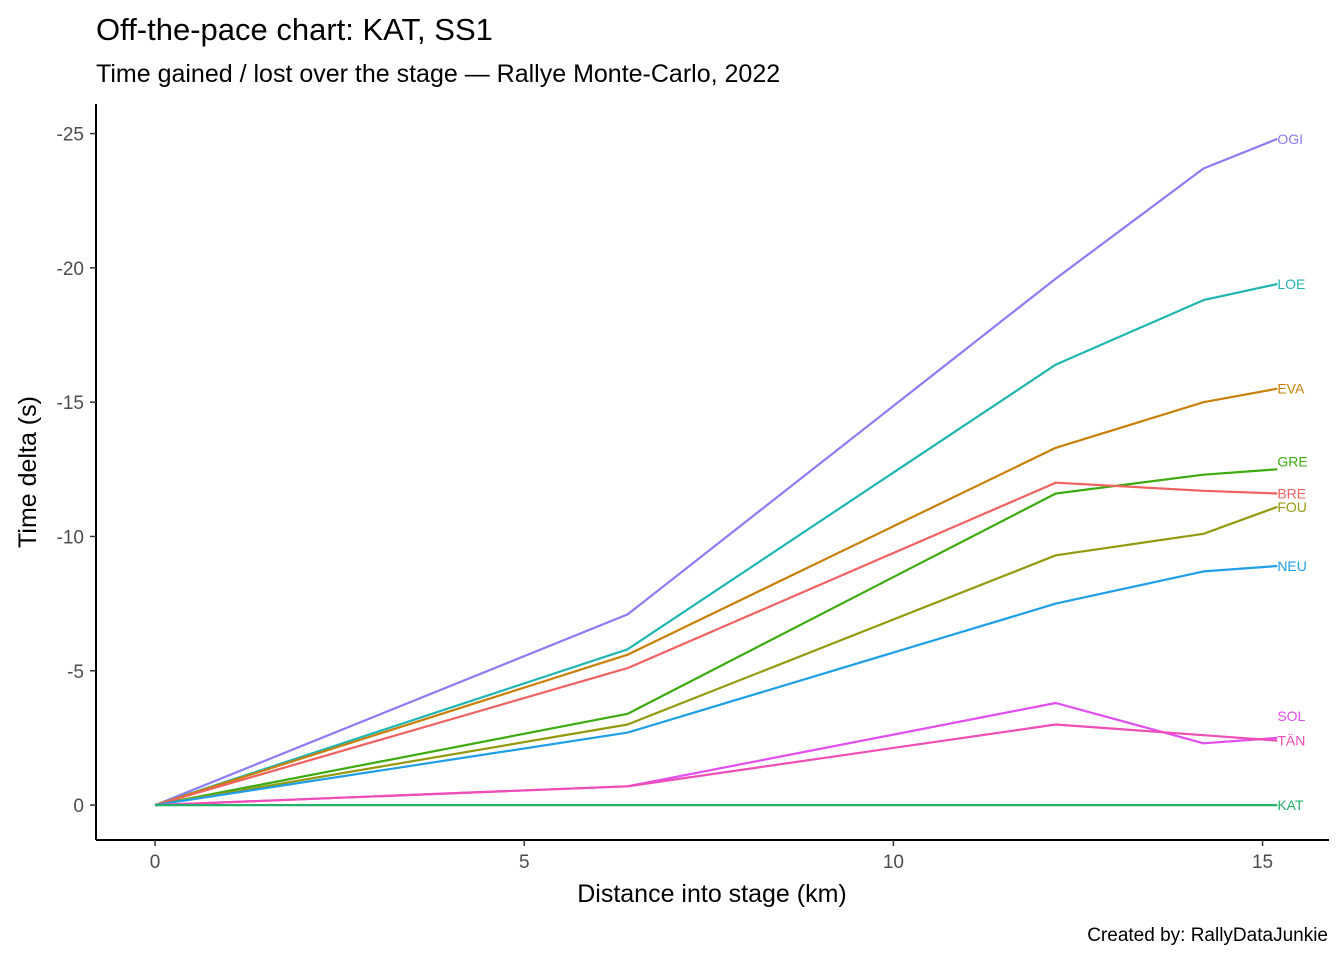  What do you see at coordinates (70, 403) in the screenshot?
I see `y-tick-label: -15` at bounding box center [70, 403].